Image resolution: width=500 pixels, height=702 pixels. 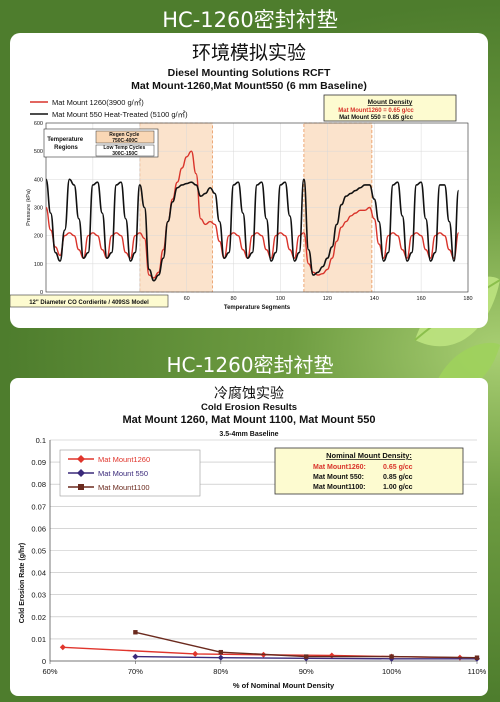 I want to click on legend-label-mm1260: Mat Mount1260, so click(x=124, y=459).